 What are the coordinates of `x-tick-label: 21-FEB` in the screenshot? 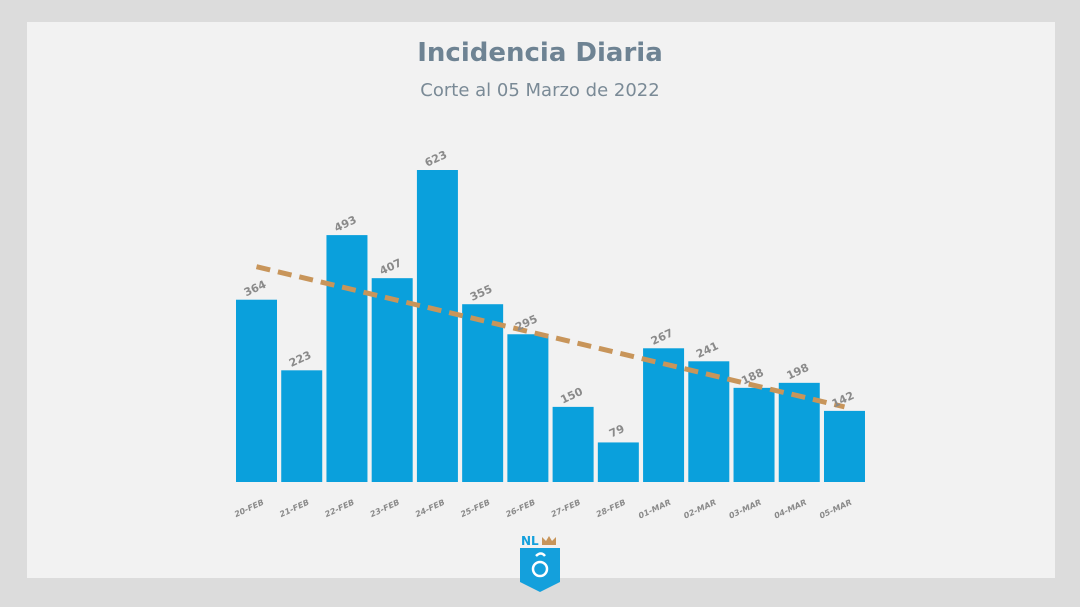 It's located at (294, 508).